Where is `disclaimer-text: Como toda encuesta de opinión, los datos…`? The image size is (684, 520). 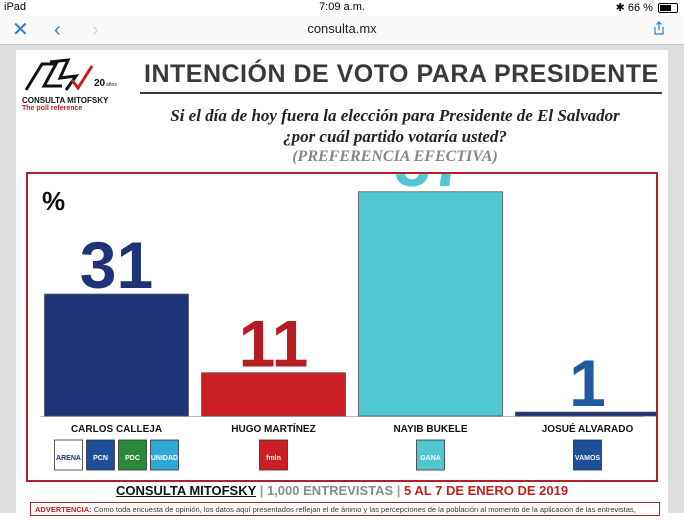 disclaimer-text: Como toda encuesta de opinión, los datos… is located at coordinates (364, 509).